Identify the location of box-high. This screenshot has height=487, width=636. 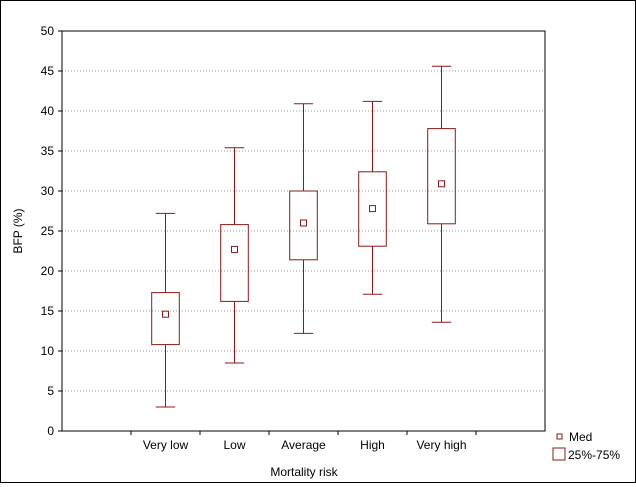
(372, 197).